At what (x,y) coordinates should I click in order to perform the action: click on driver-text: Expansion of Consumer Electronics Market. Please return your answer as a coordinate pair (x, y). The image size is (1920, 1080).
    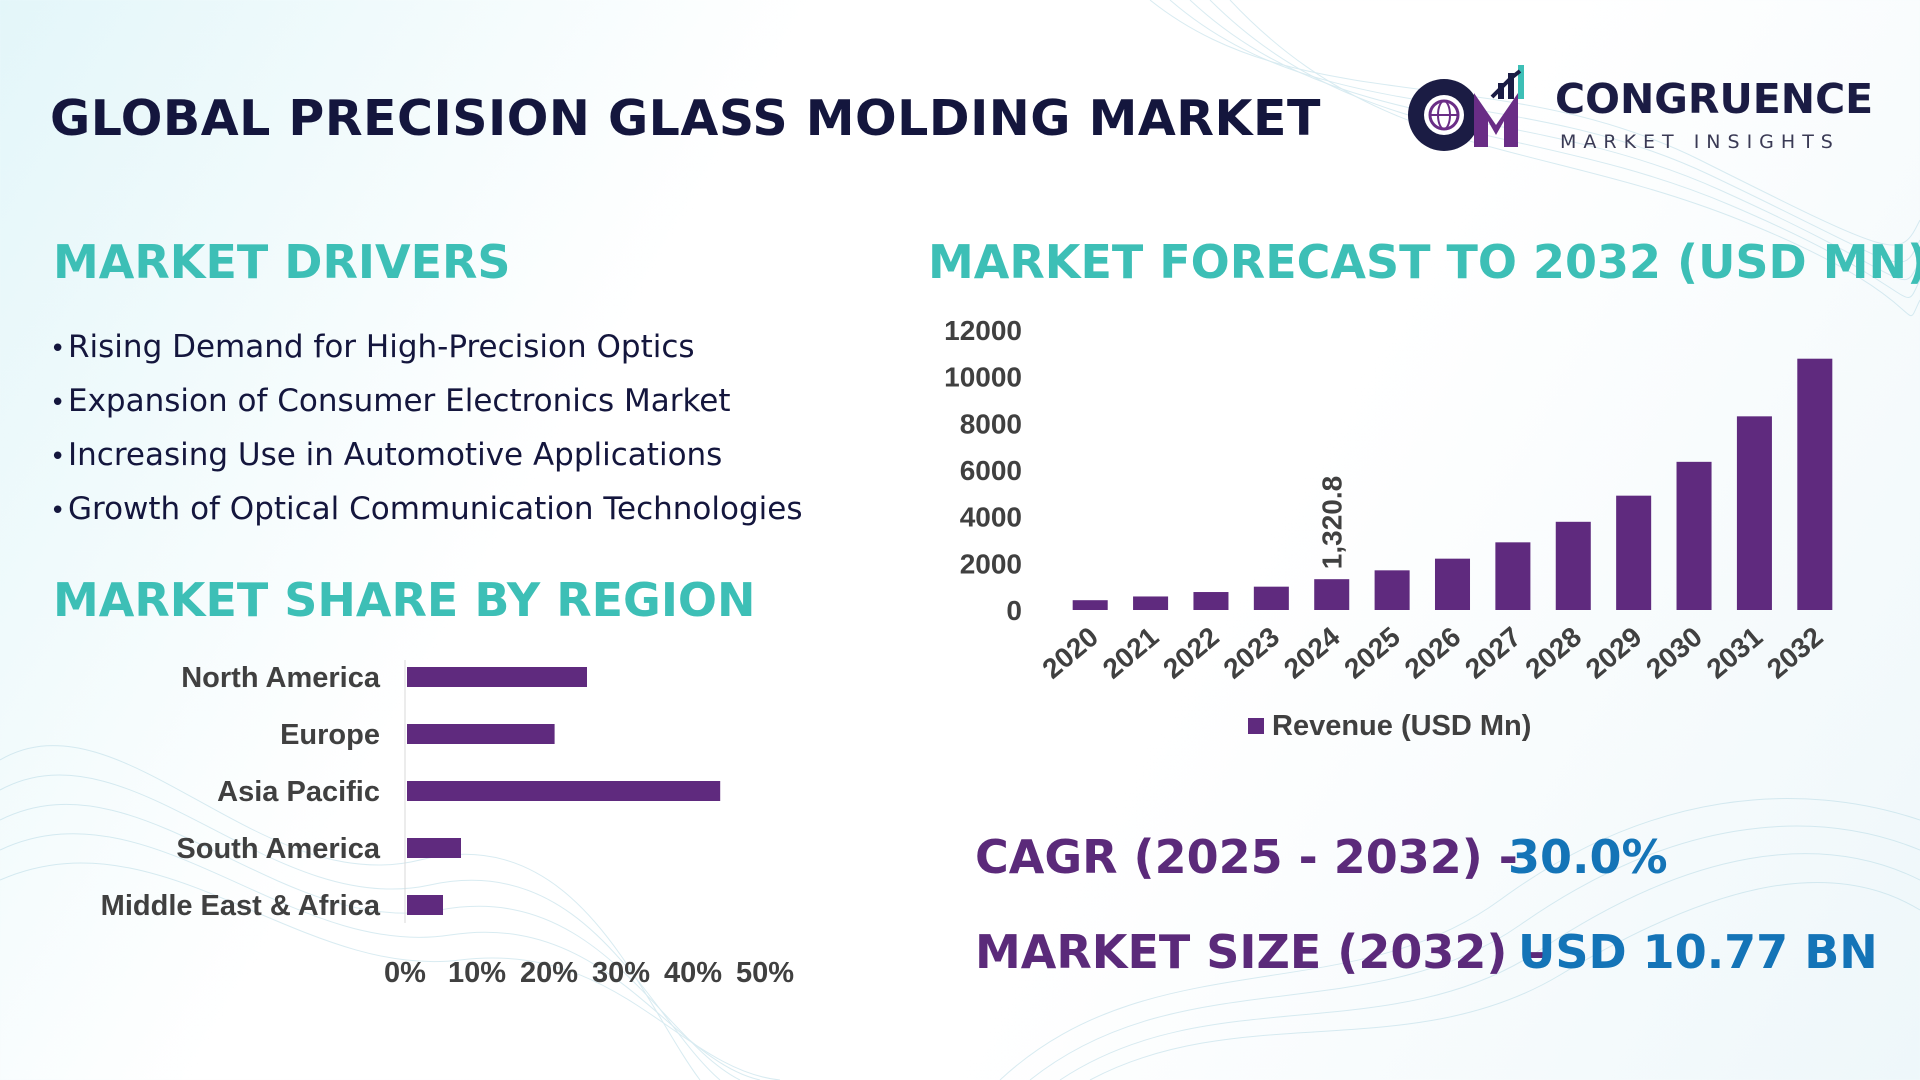
    Looking at the image, I should click on (399, 401).